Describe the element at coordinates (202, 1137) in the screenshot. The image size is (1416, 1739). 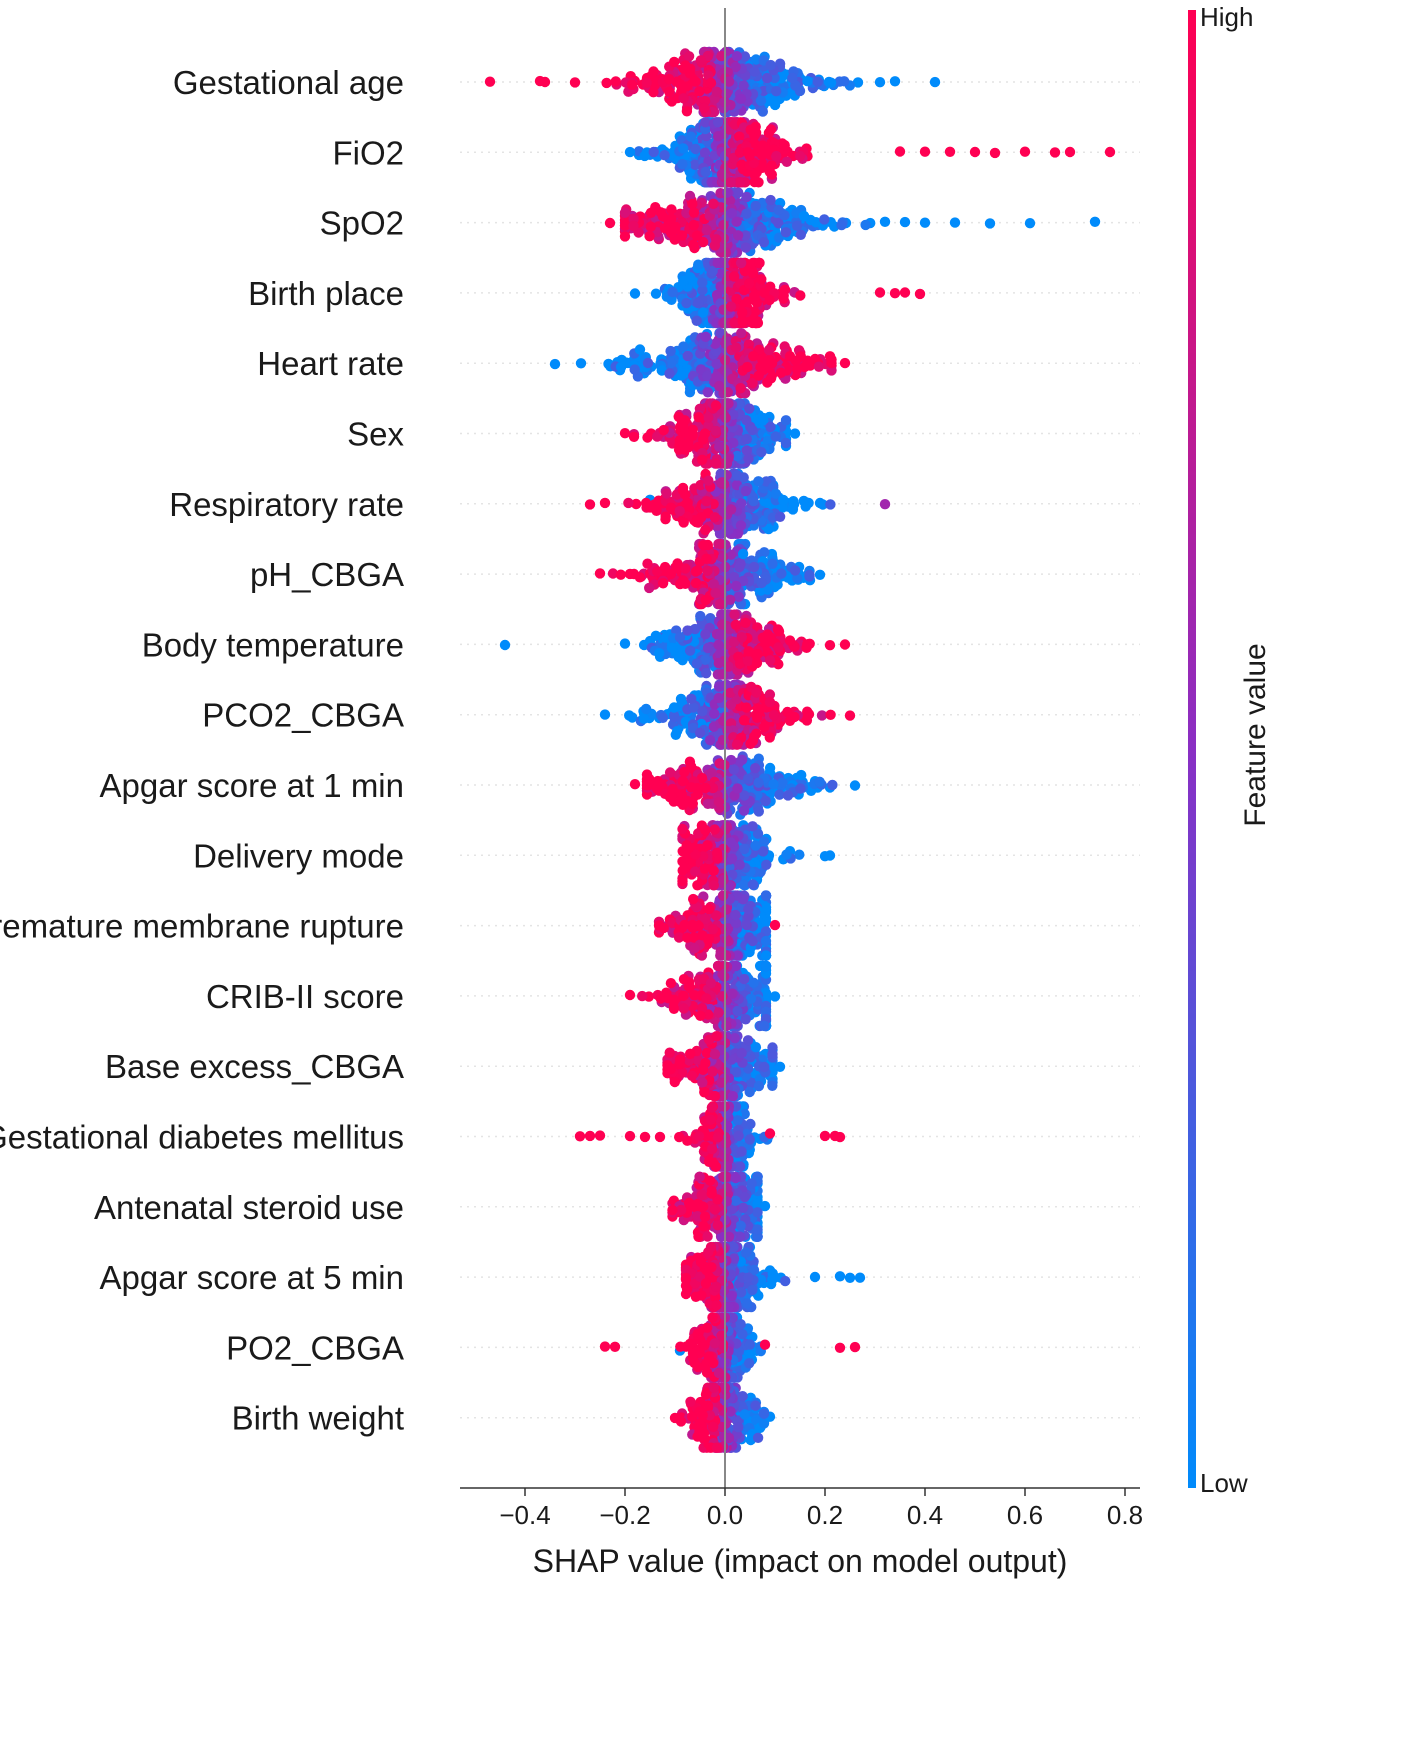
I see `feature-label: Gestational diabetes mellitus` at that location.